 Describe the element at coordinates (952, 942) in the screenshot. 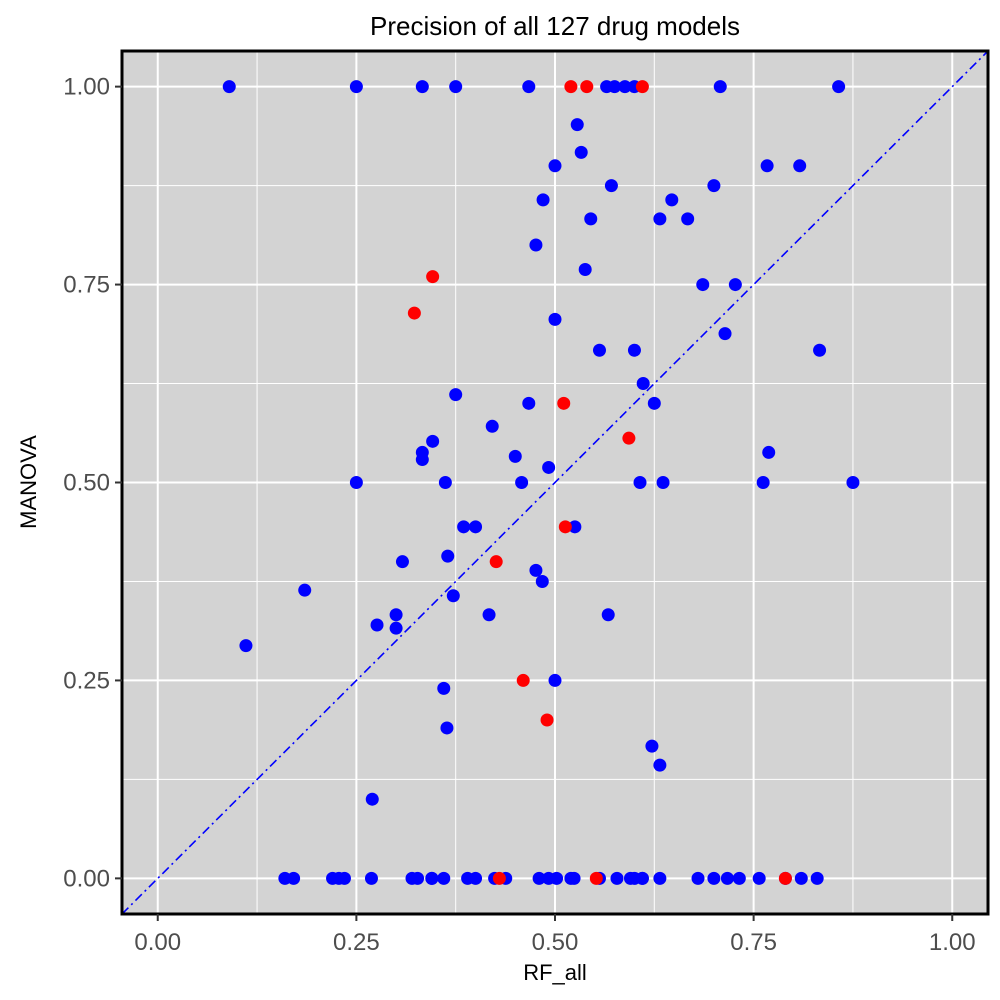

I see `x-tick-label: 1.00` at that location.